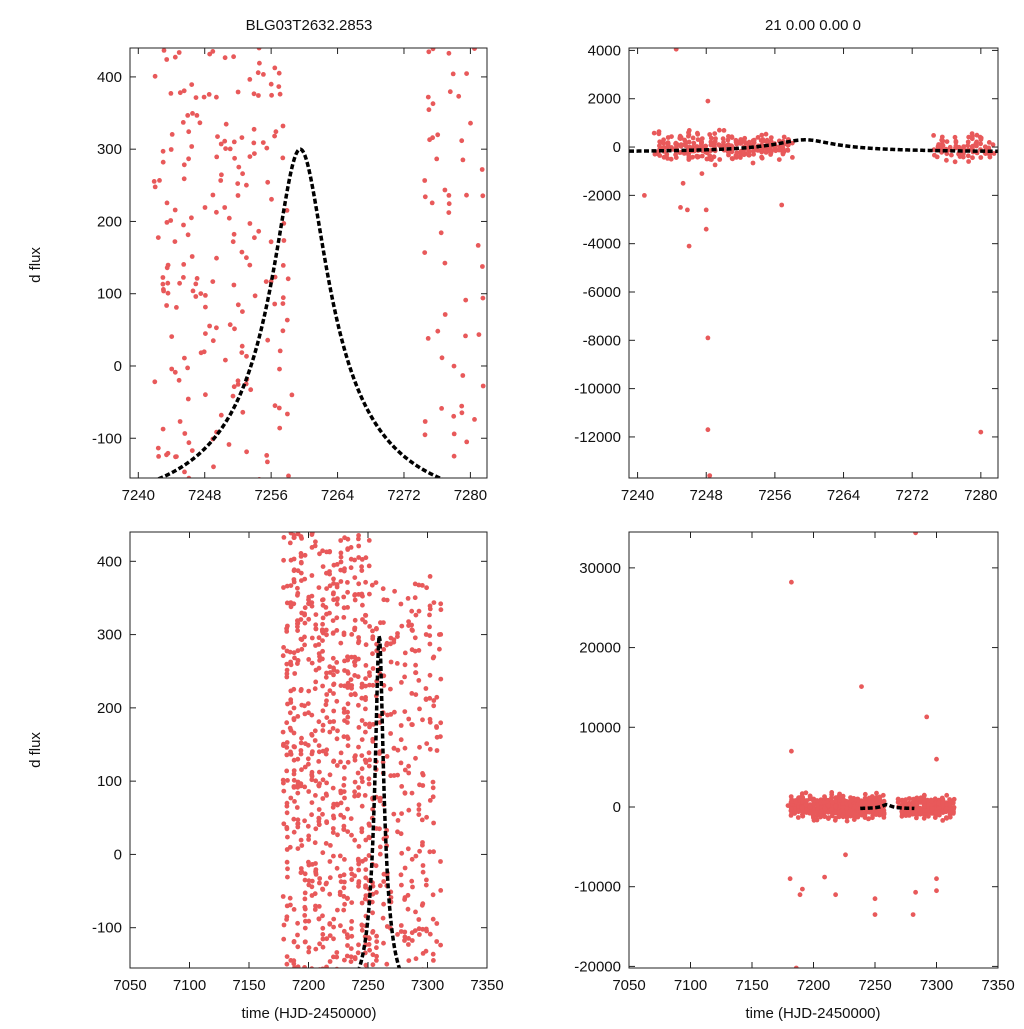 The height and width of the screenshot is (1029, 1024). I want to click on top-right-y-tick-label: -12000, so click(597, 437).